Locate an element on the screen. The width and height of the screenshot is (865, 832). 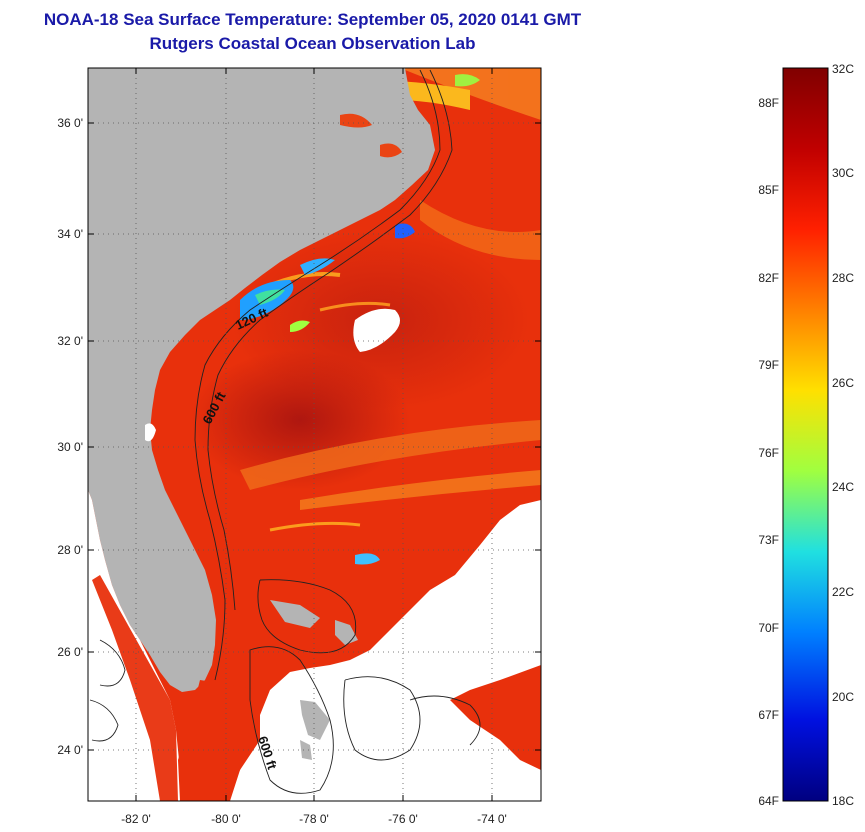
cb-f-82: 82F is located at coordinates (768, 278).